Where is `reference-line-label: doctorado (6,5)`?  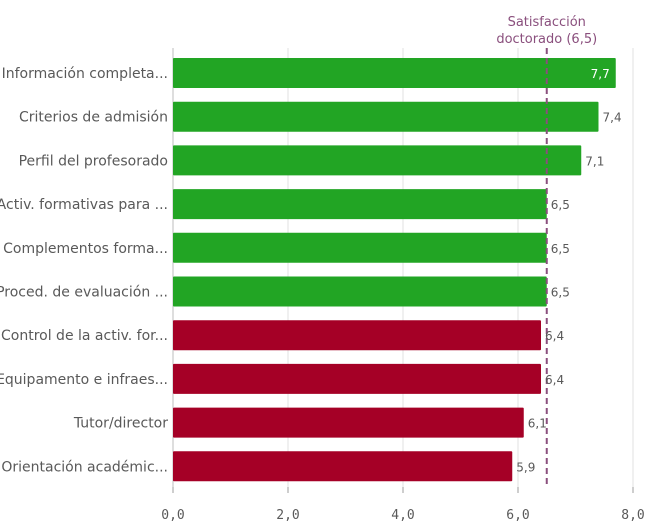 reference-line-label: doctorado (6,5) is located at coordinates (546, 39).